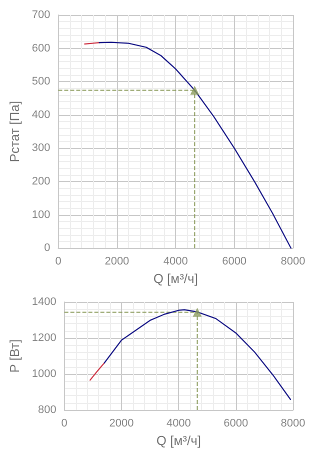 This screenshot has width=336, height=458. What do you see at coordinates (47, 248) in the screenshot?
I see `y-tick-label: 0` at bounding box center [47, 248].